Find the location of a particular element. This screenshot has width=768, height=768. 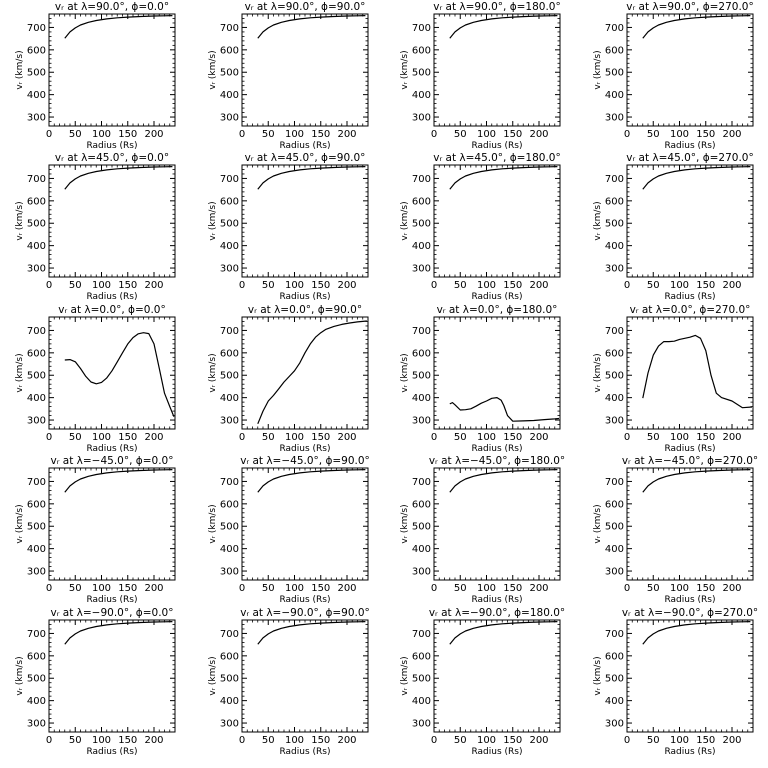

subplot-title: vᵣ at λ=45.0°, ϕ=0.0° is located at coordinates (112, 158).